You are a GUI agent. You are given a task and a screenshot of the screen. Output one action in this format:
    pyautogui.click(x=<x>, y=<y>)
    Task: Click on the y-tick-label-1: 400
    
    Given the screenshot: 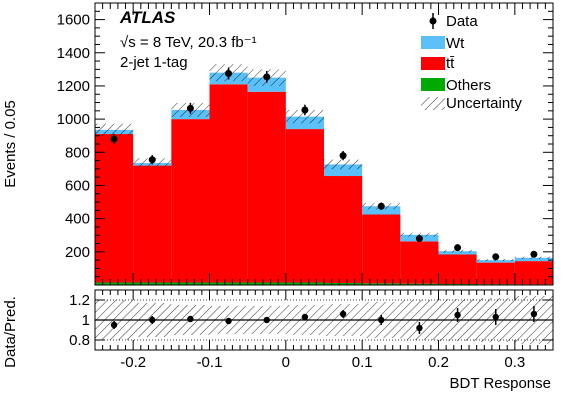 What is the action you would take?
    pyautogui.click(x=77, y=219)
    